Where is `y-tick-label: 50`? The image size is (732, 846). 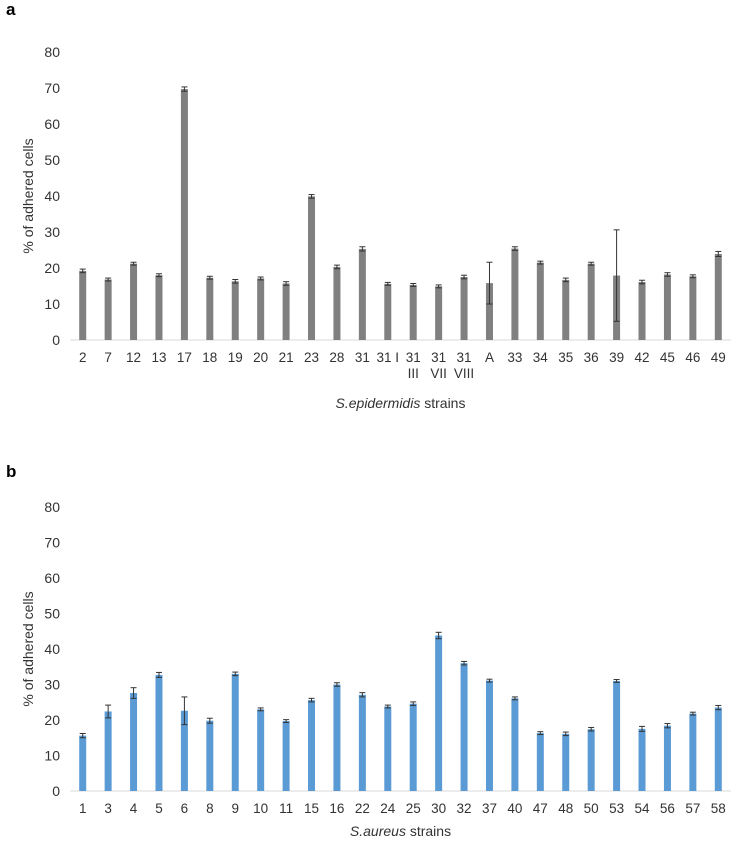
y-tick-label: 50 is located at coordinates (52, 614).